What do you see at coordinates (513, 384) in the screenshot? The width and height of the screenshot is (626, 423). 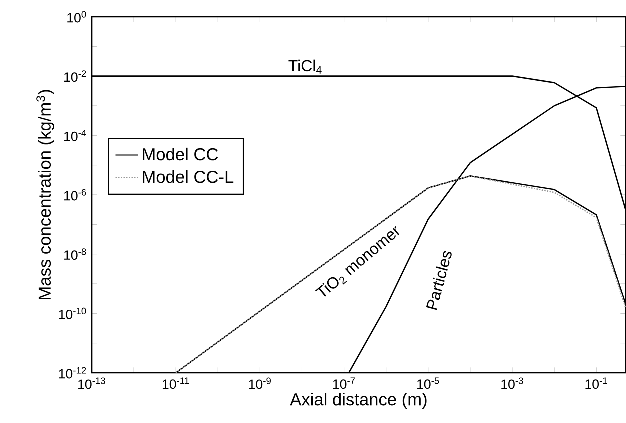 I see `x-tick-label: 10$^{-3}$` at bounding box center [513, 384].